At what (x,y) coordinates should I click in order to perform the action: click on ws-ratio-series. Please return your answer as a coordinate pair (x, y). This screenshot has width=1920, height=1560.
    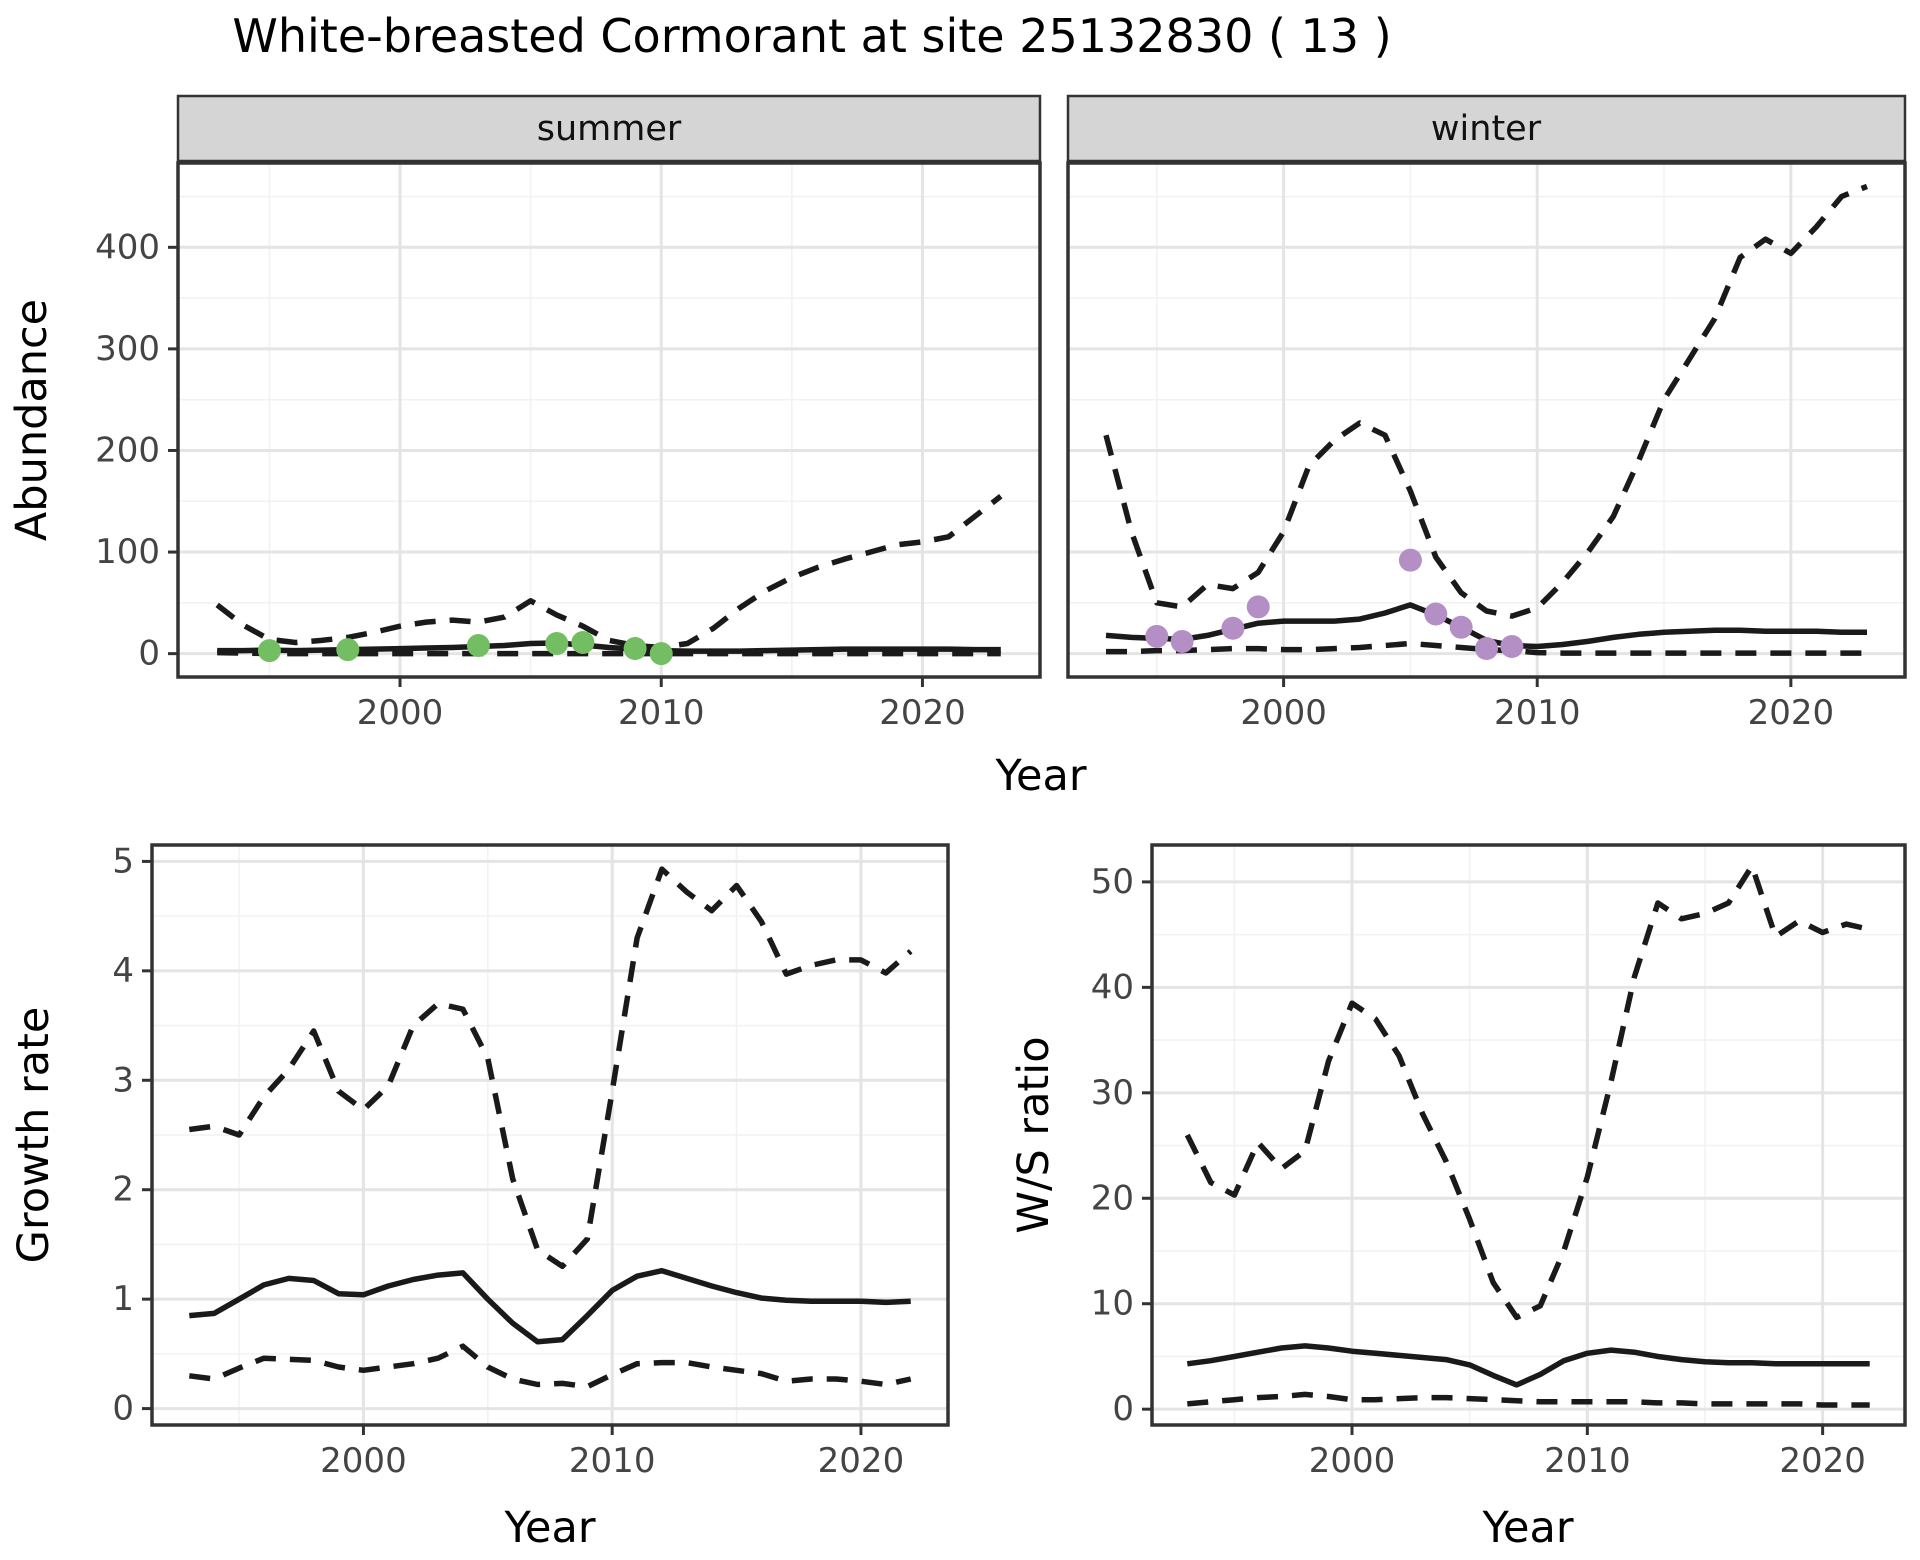
    Looking at the image, I should click on (1527, 1135).